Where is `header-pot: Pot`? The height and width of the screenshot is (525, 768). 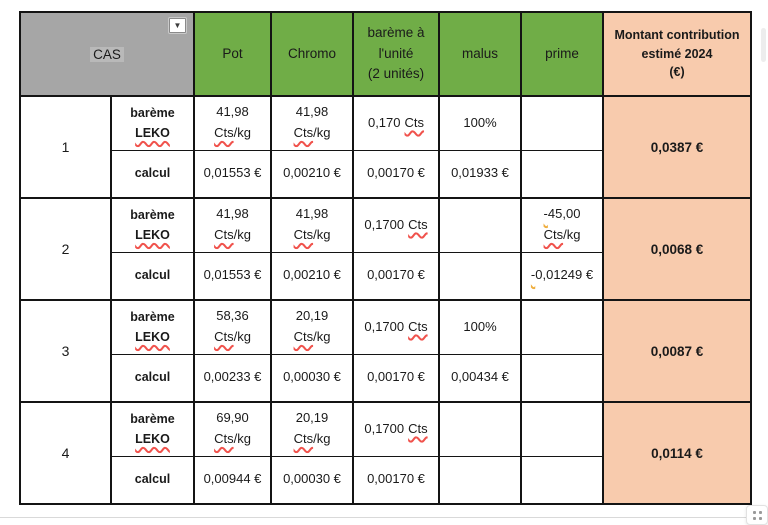
header-pot: Pot is located at coordinates (232, 54).